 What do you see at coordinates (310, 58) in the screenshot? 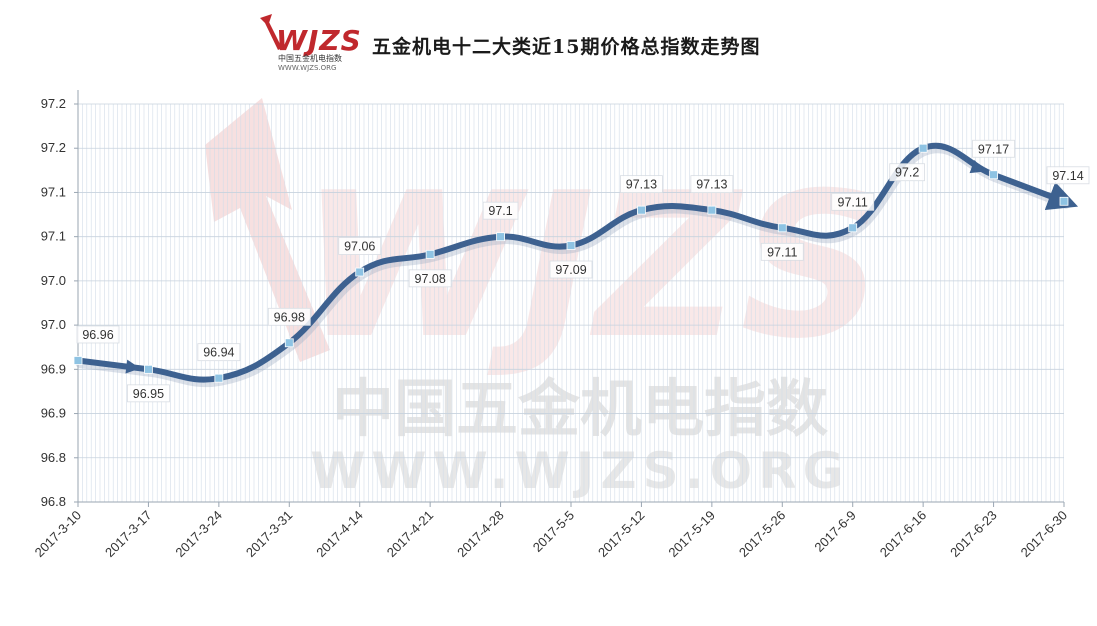
I see `logo-chinese-name: 中国五金机电指数` at bounding box center [310, 58].